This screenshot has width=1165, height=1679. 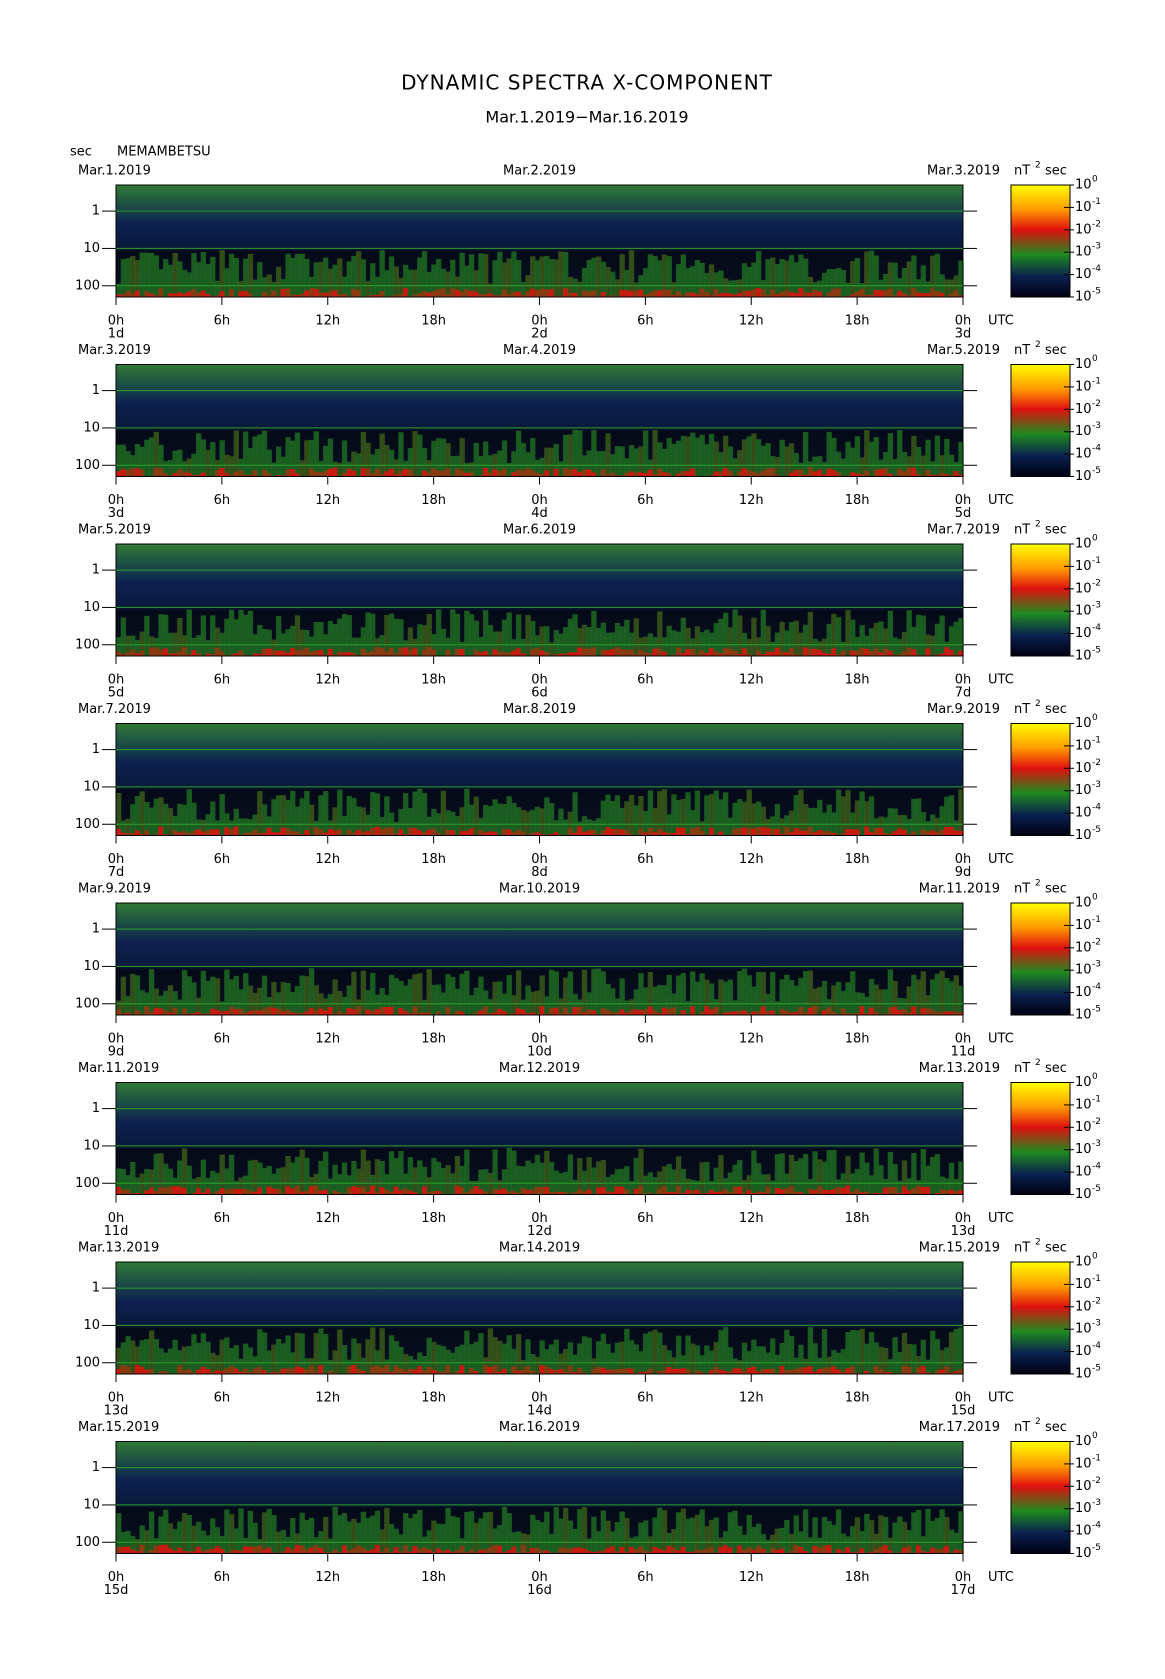 I want to click on date-left: Mar.7.2019, so click(x=114, y=709).